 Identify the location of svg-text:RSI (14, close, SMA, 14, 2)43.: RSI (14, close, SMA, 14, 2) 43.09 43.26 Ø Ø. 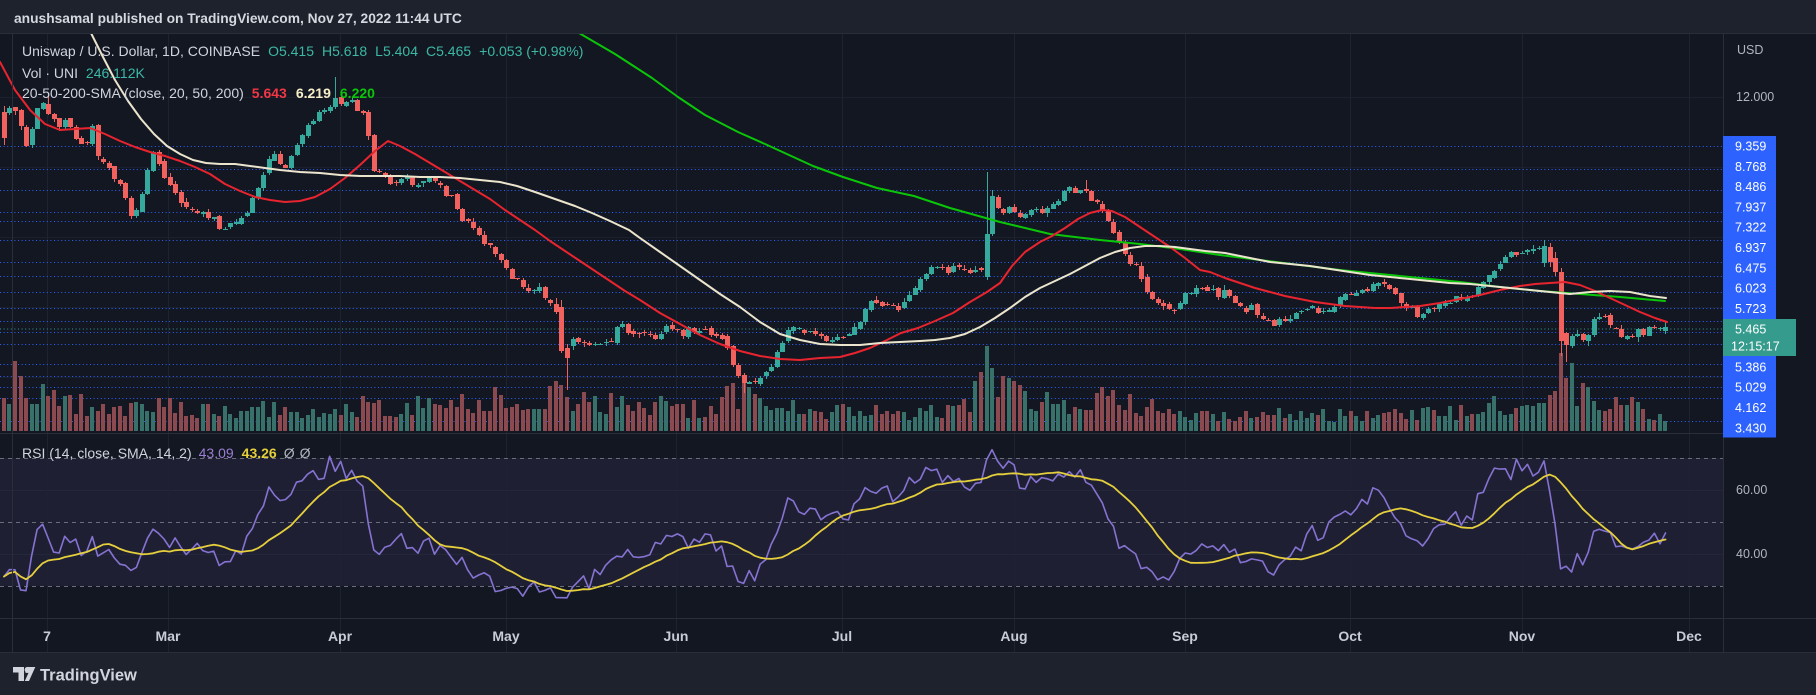
(166, 453).